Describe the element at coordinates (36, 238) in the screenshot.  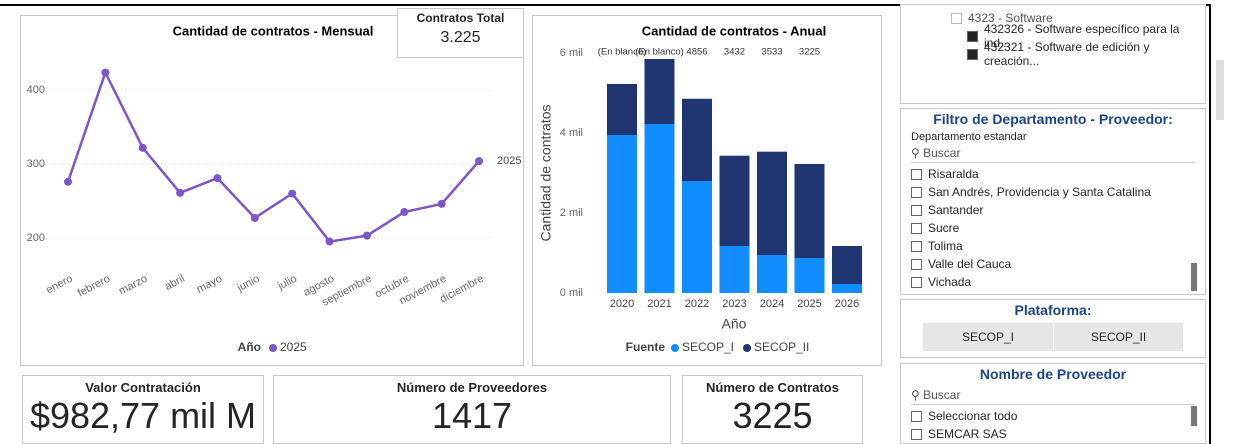
I see `y-tick-label: 200` at that location.